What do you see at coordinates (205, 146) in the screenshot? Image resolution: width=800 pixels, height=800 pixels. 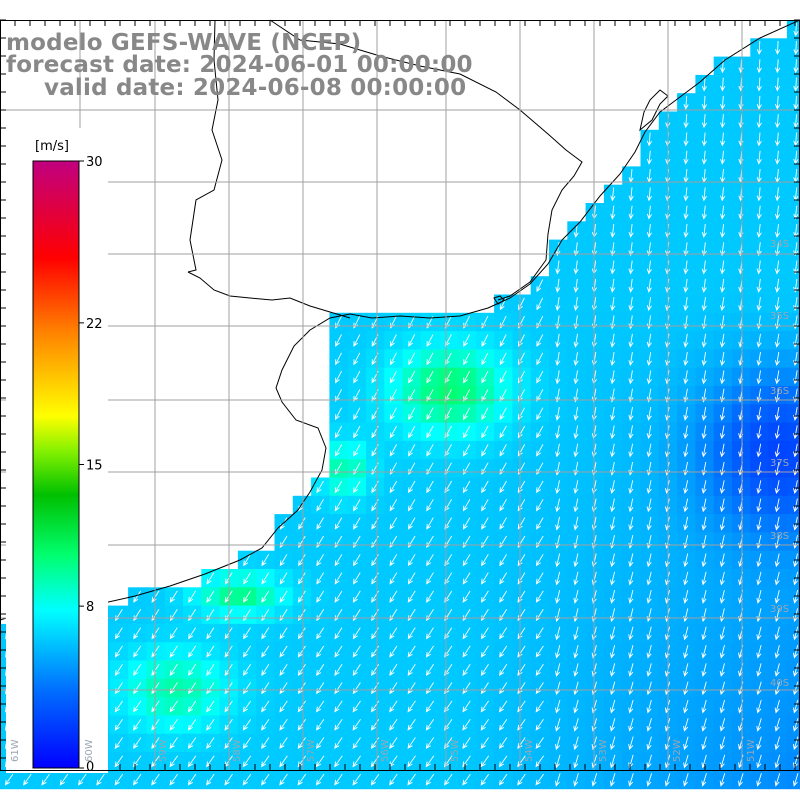 I see `border-line` at bounding box center [205, 146].